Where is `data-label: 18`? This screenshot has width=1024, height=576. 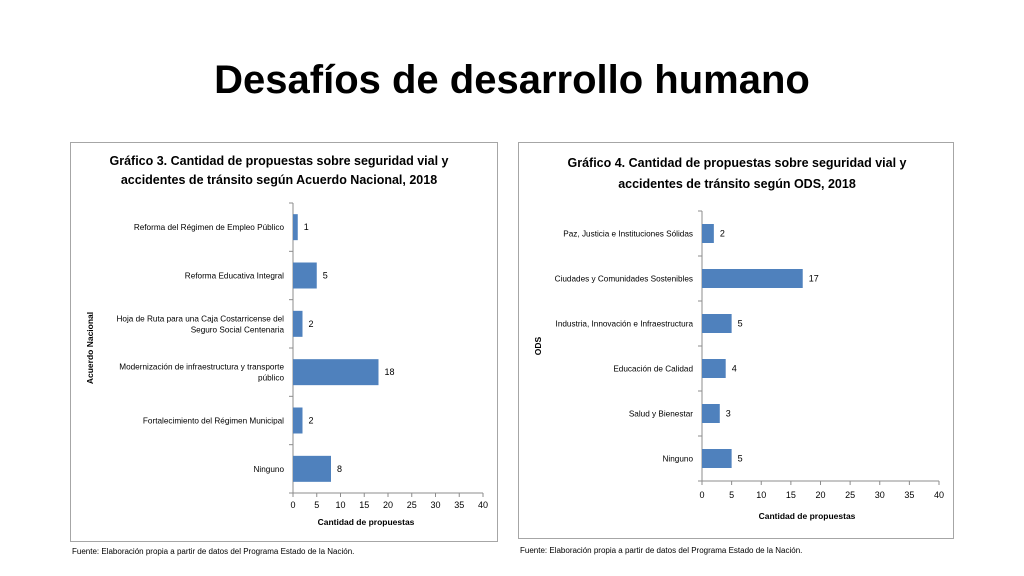
data-label: 18 is located at coordinates (390, 372).